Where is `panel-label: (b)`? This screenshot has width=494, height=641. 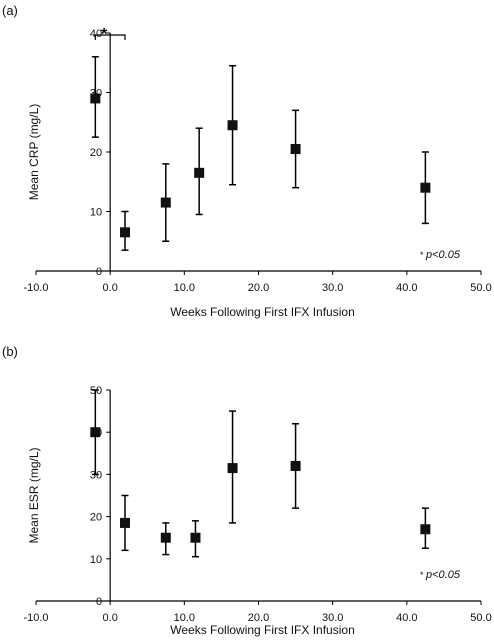 panel-label: (b) is located at coordinates (10, 351).